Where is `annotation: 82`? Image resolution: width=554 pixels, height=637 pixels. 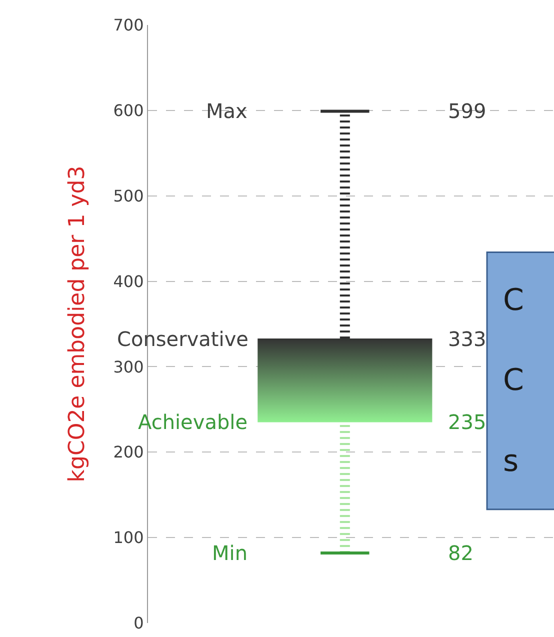 annotation: 82 is located at coordinates (461, 553).